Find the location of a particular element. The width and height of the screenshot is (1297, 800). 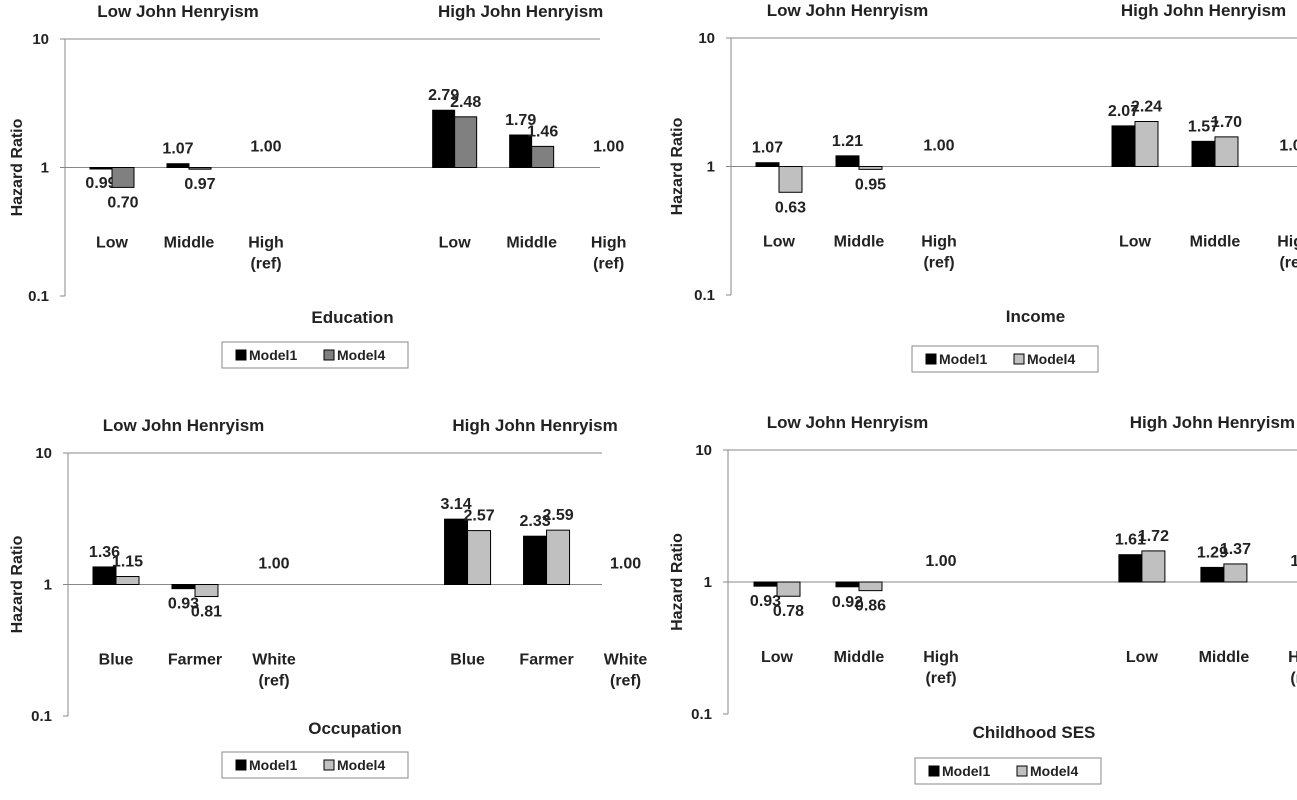

value-label: 1.29 is located at coordinates (1212, 552).